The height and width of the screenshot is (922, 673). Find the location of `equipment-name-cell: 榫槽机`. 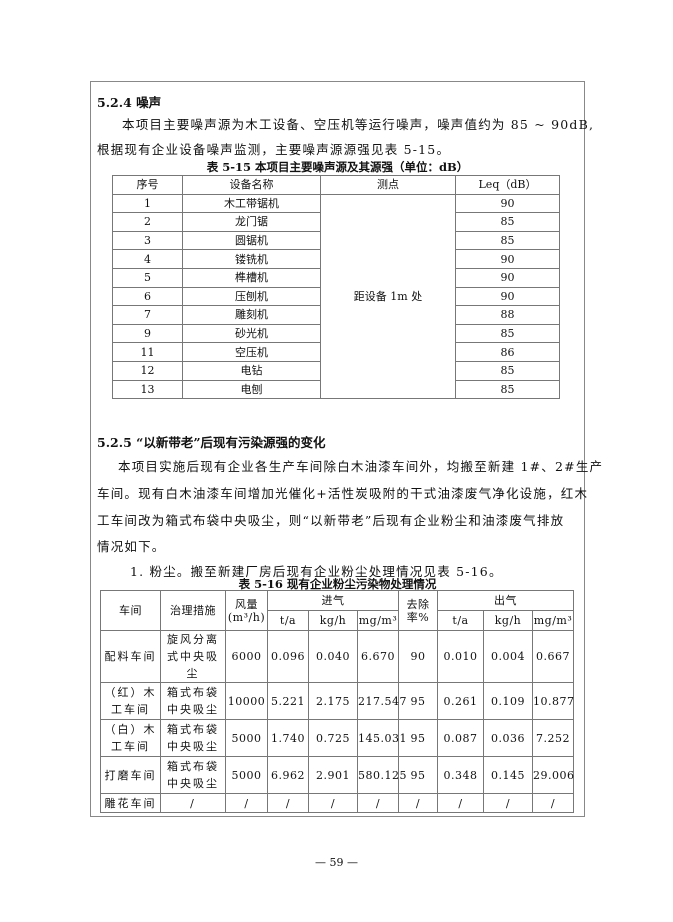

equipment-name-cell: 榫槽机 is located at coordinates (251, 277).